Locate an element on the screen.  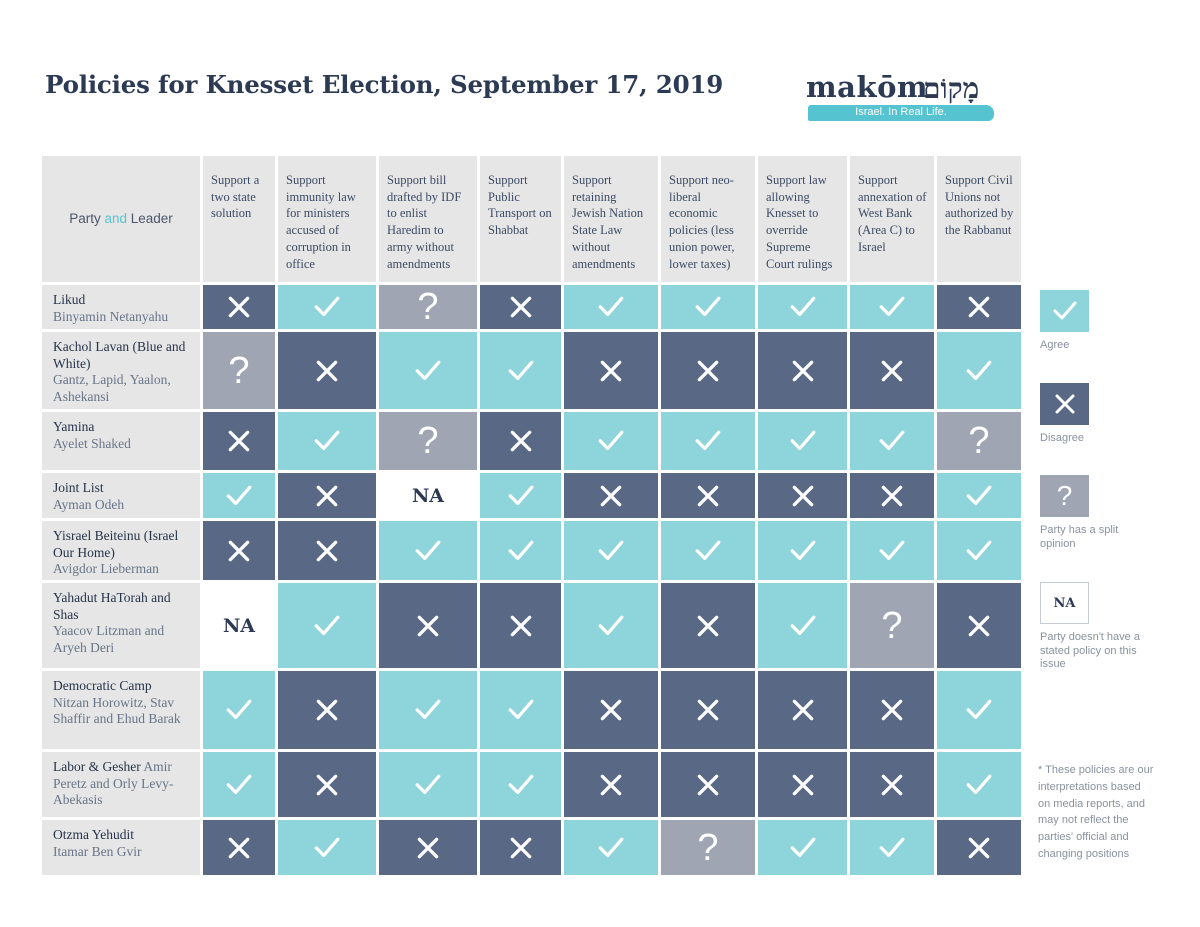
column-header-4: Support Public Transport on Shabbat is located at coordinates (520, 219).